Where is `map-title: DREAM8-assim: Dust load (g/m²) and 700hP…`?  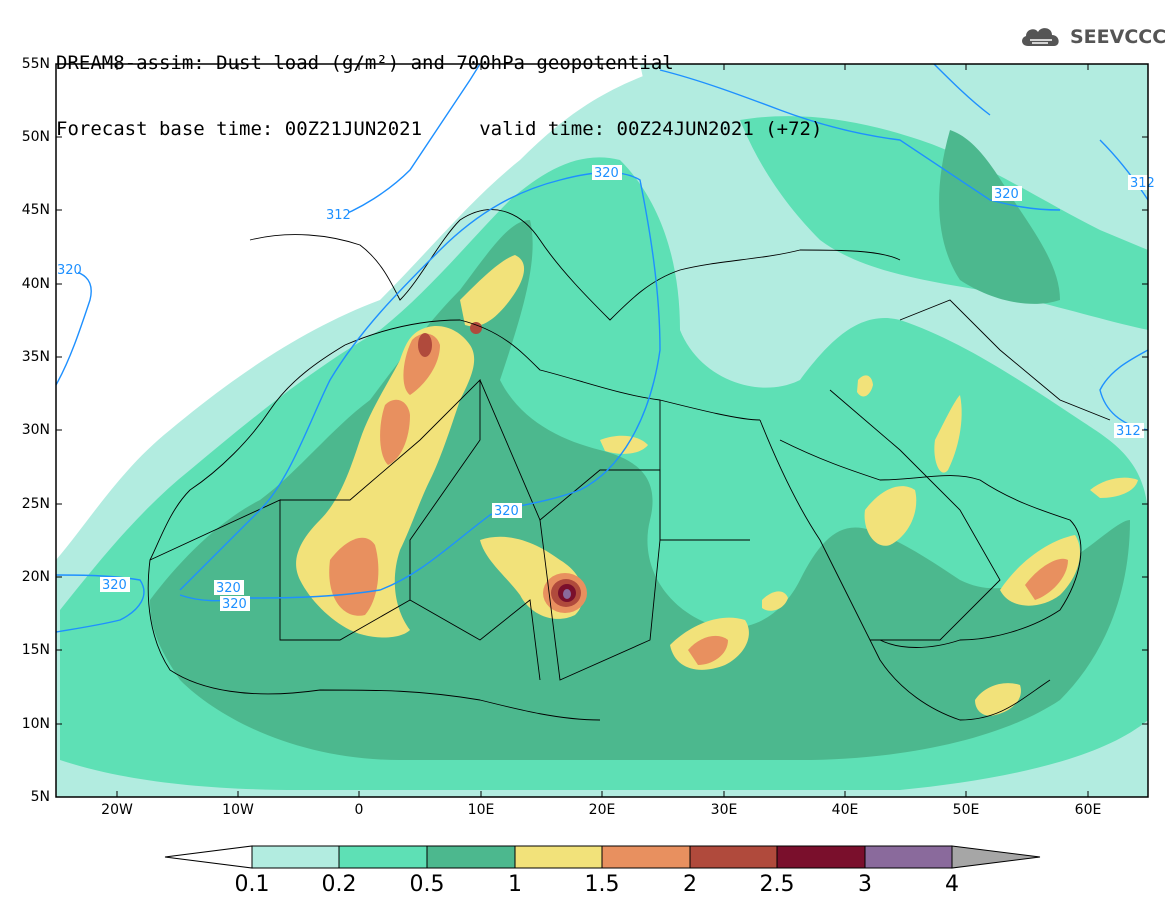
map-title: DREAM8-assim: Dust load (g/m²) and 700hP… is located at coordinates (439, 85).